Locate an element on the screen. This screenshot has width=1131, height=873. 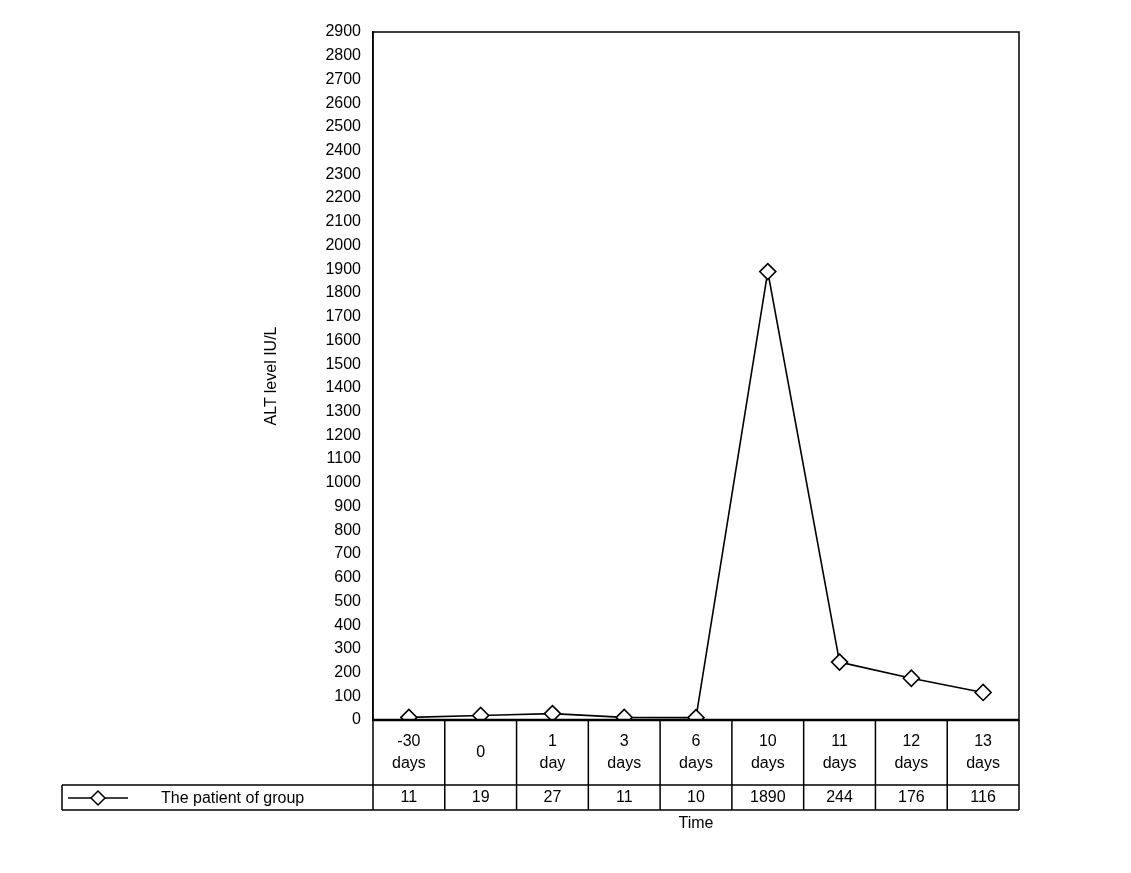
y-tick-label: 900 is located at coordinates (348, 505).